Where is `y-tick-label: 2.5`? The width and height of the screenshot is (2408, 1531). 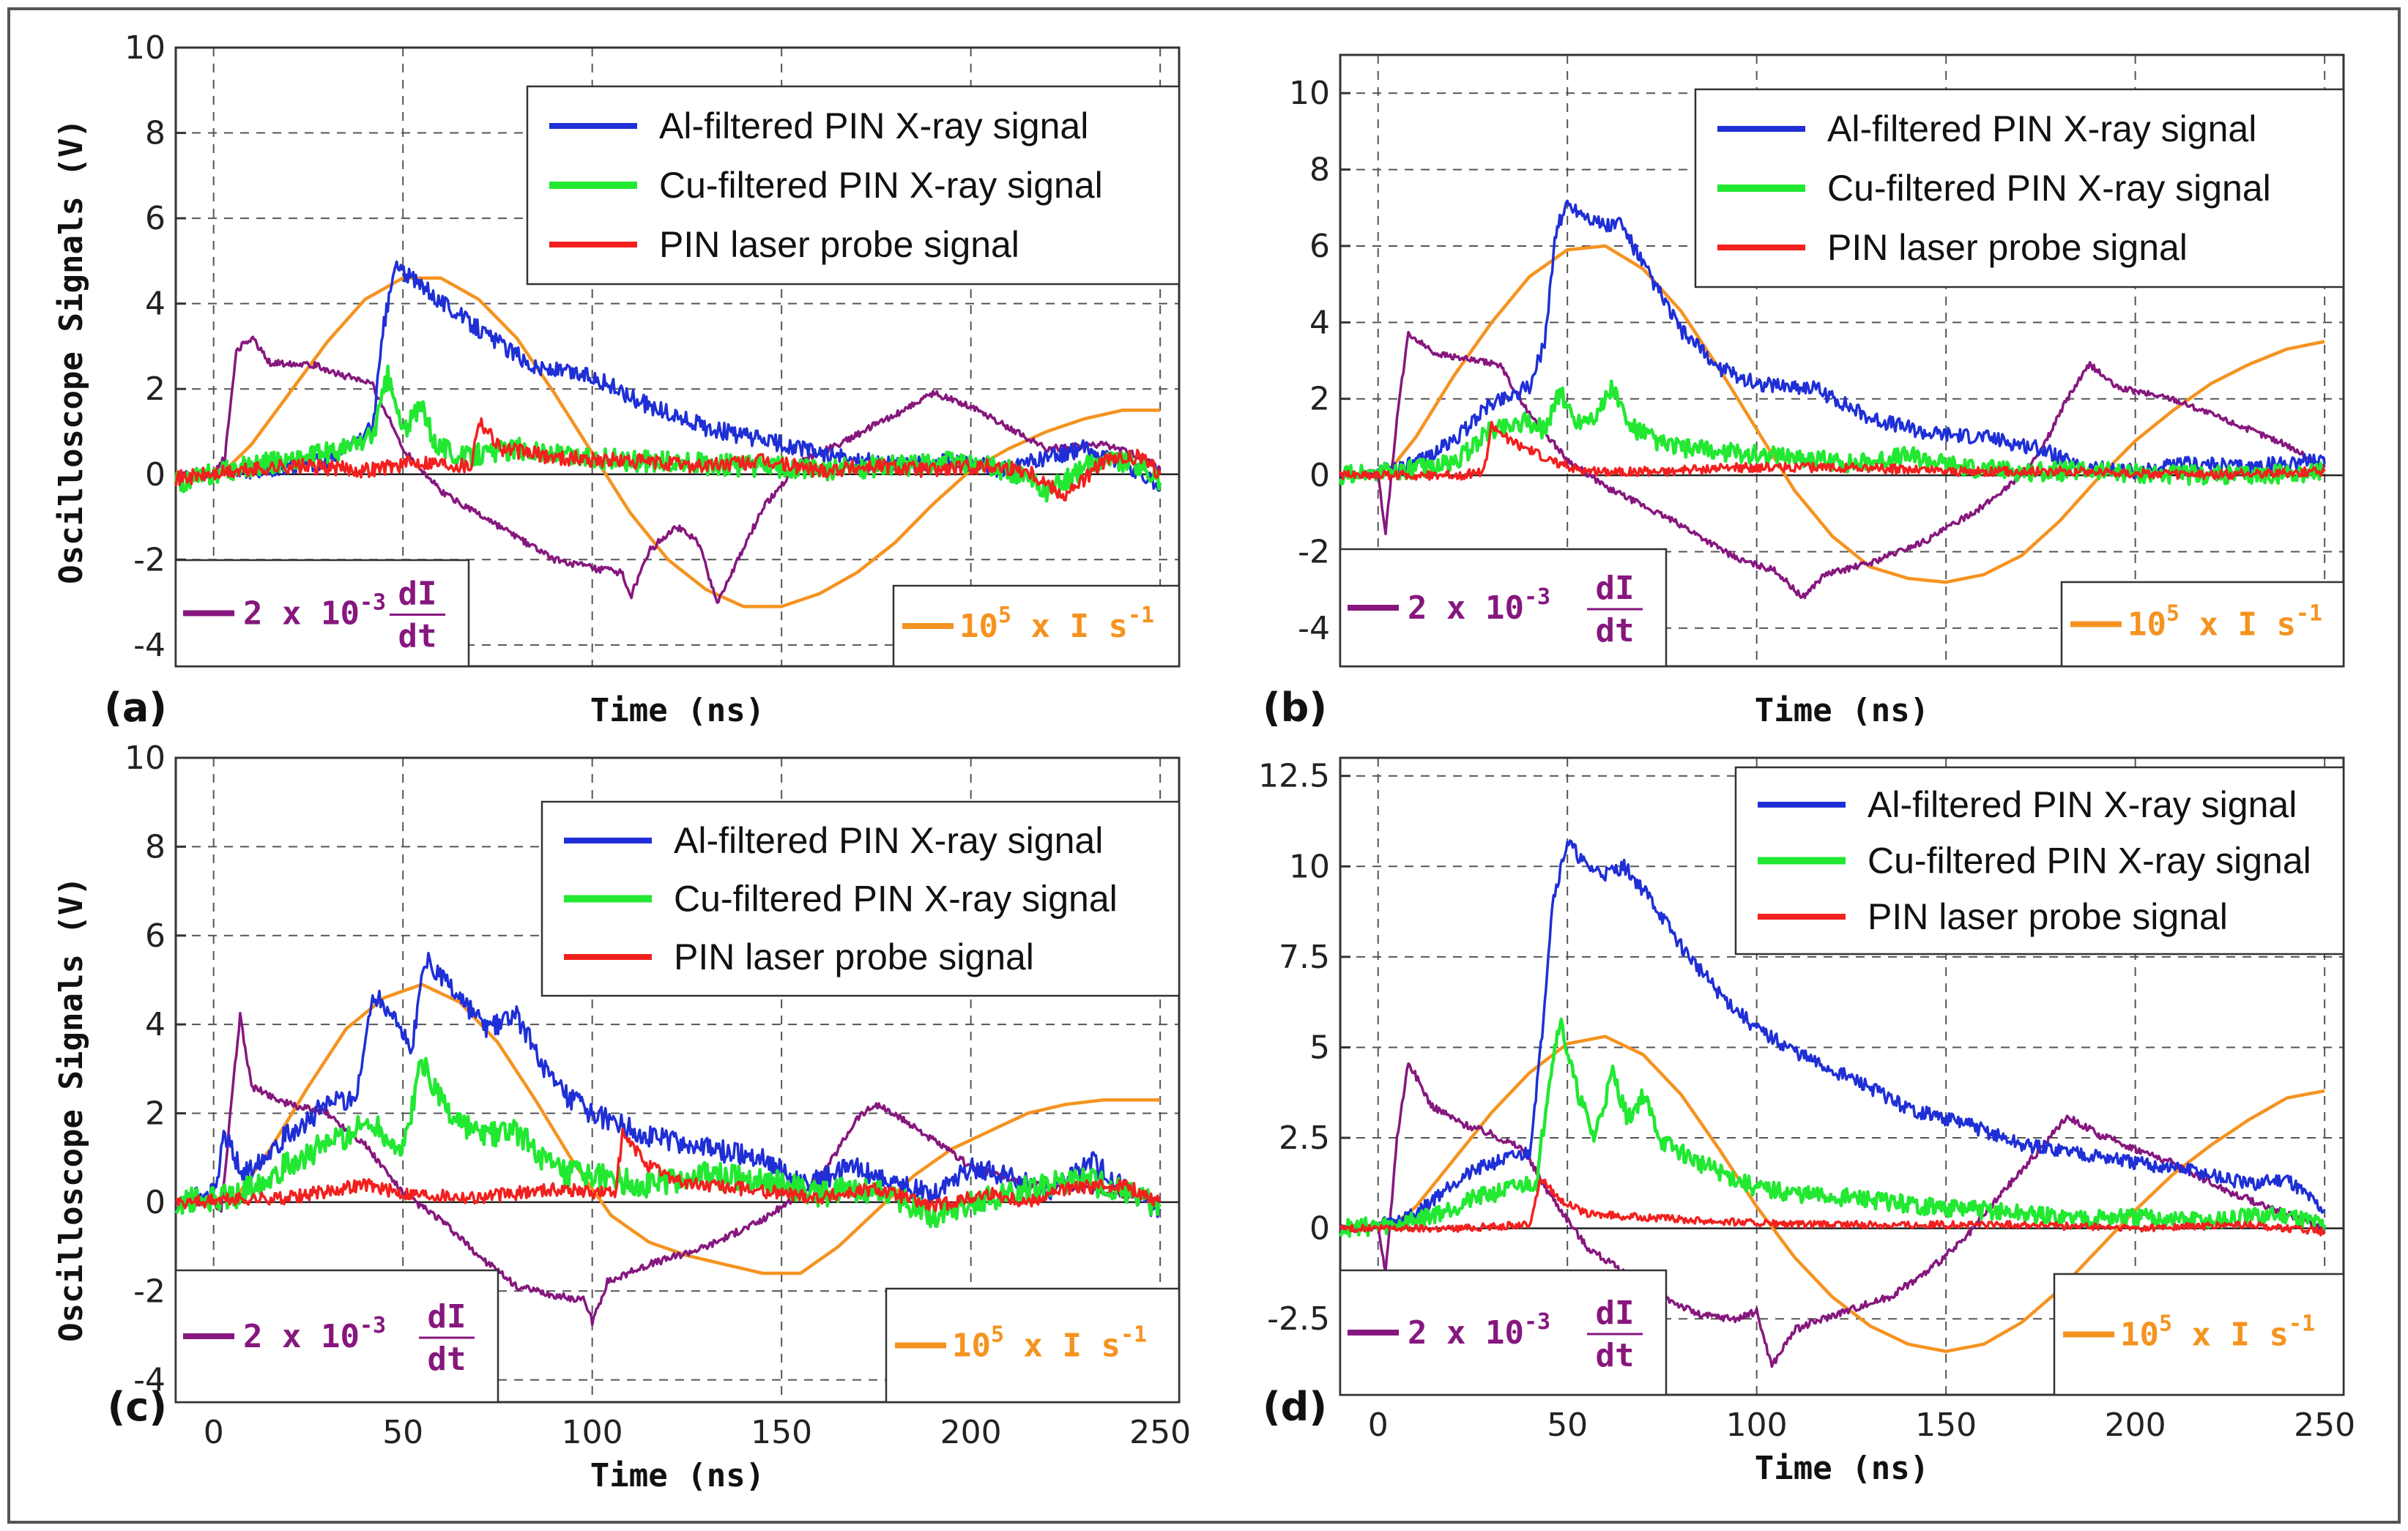 y-tick-label: 2.5 is located at coordinates (1304, 1138).